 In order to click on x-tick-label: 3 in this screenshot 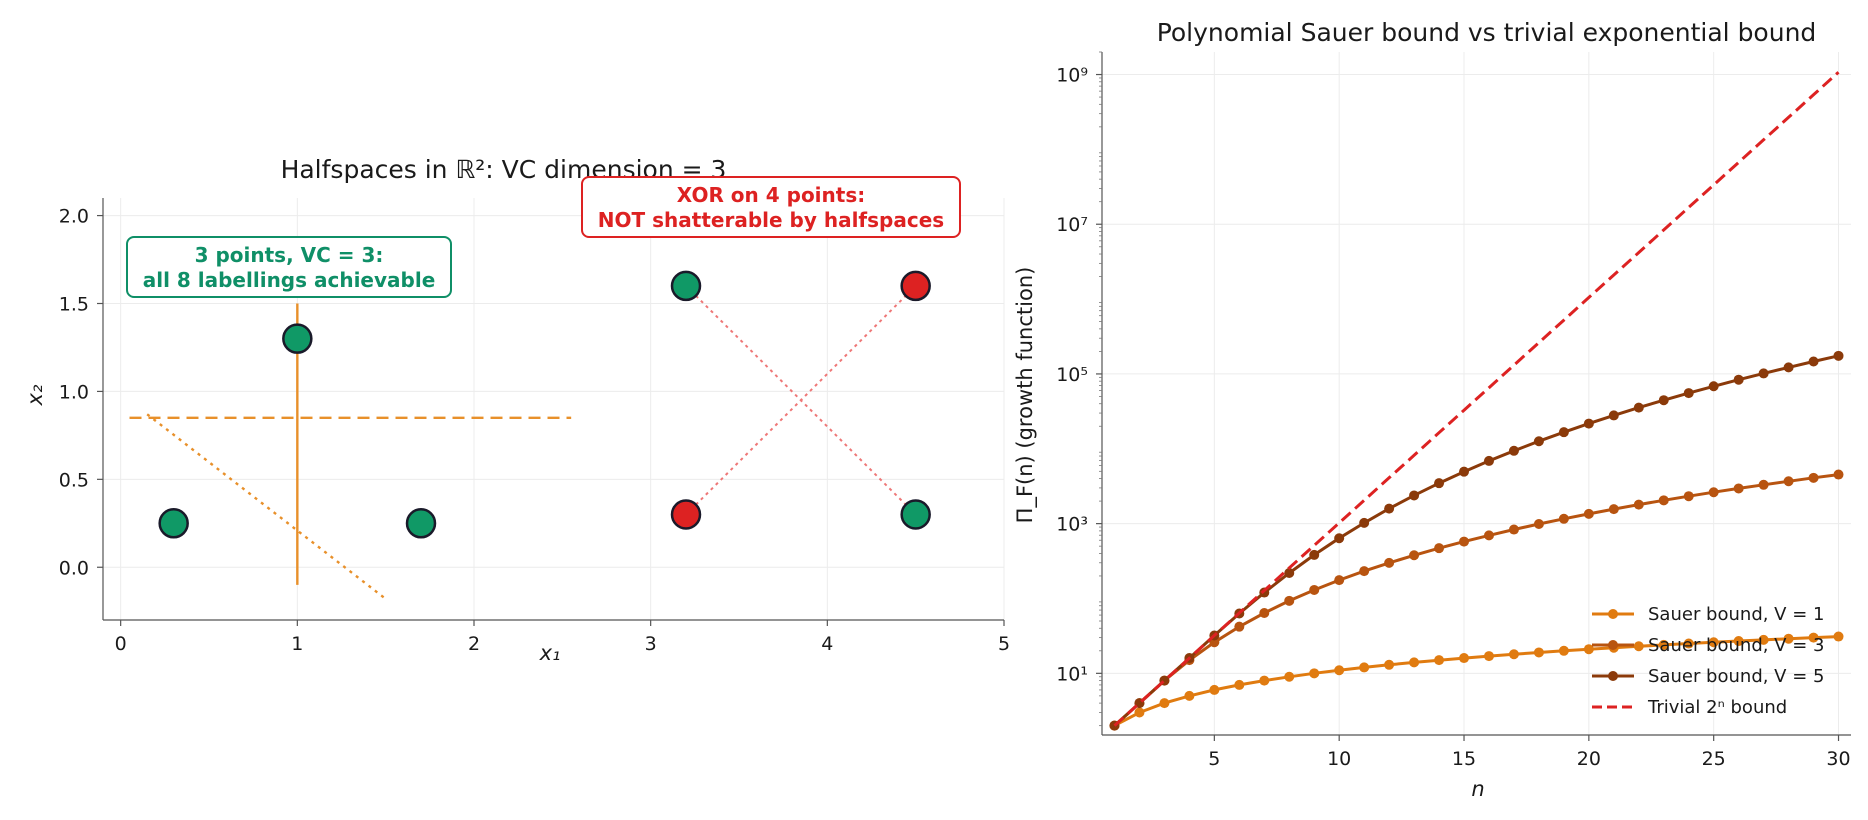, I will do `click(651, 644)`.